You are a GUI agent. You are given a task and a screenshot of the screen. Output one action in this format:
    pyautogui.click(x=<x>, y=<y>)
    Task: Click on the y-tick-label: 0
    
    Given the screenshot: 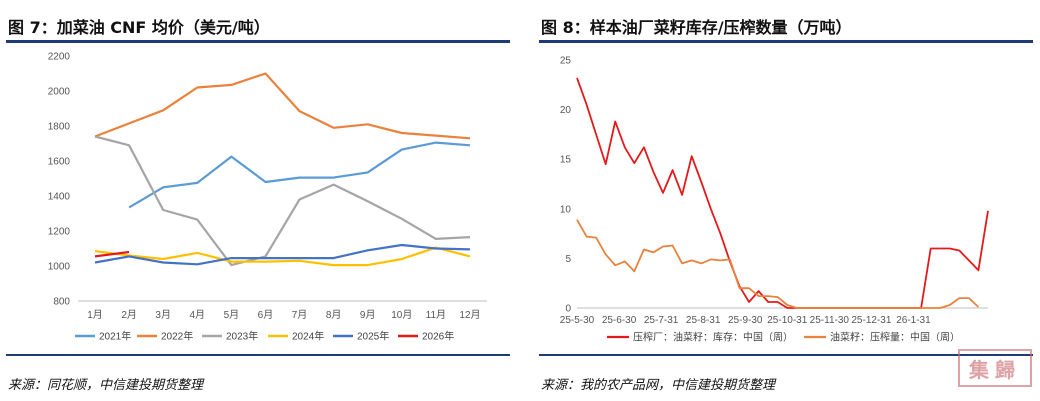 What is the action you would take?
    pyautogui.click(x=568, y=309)
    